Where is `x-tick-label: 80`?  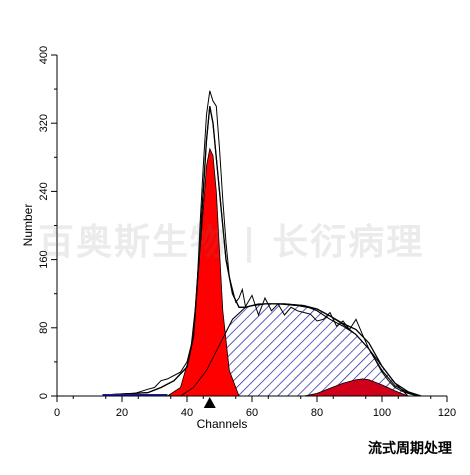
x-tick-label: 80 is located at coordinates (317, 413).